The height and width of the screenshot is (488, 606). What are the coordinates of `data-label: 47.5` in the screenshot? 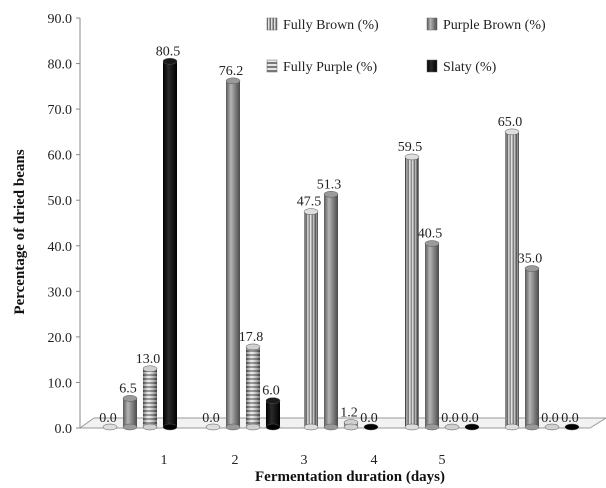 It's located at (309, 202).